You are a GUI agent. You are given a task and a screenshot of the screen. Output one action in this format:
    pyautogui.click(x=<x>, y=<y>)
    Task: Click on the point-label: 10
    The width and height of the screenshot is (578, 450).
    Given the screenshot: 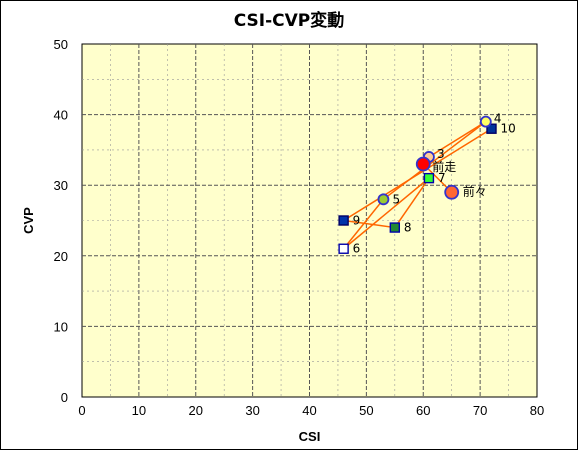 What is the action you would take?
    pyautogui.click(x=508, y=129)
    